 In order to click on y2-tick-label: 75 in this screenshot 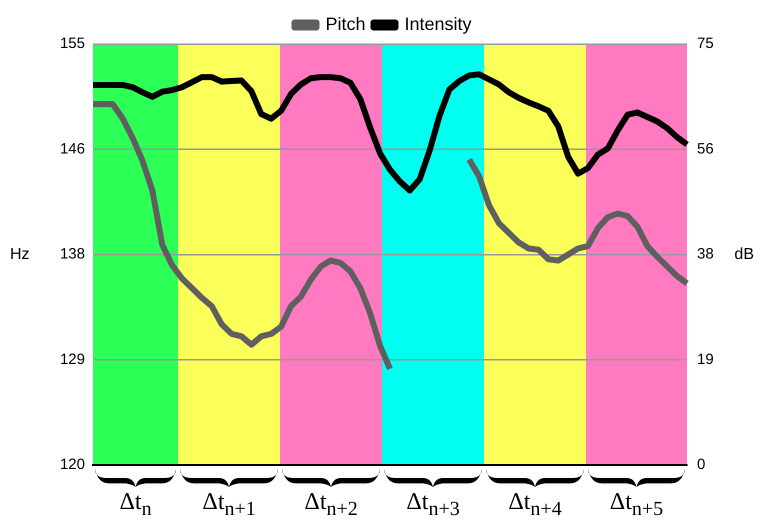, I will do `click(705, 43)`.